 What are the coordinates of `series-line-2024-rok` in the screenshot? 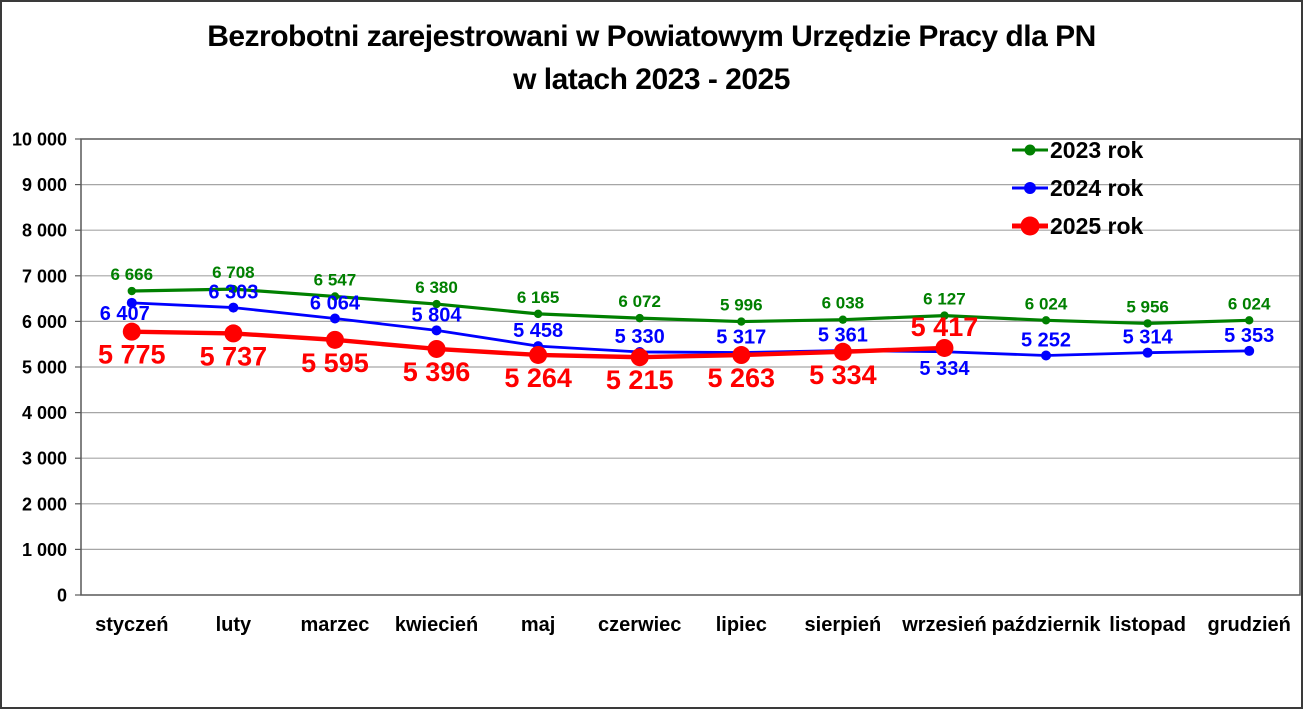 It's located at (690, 329).